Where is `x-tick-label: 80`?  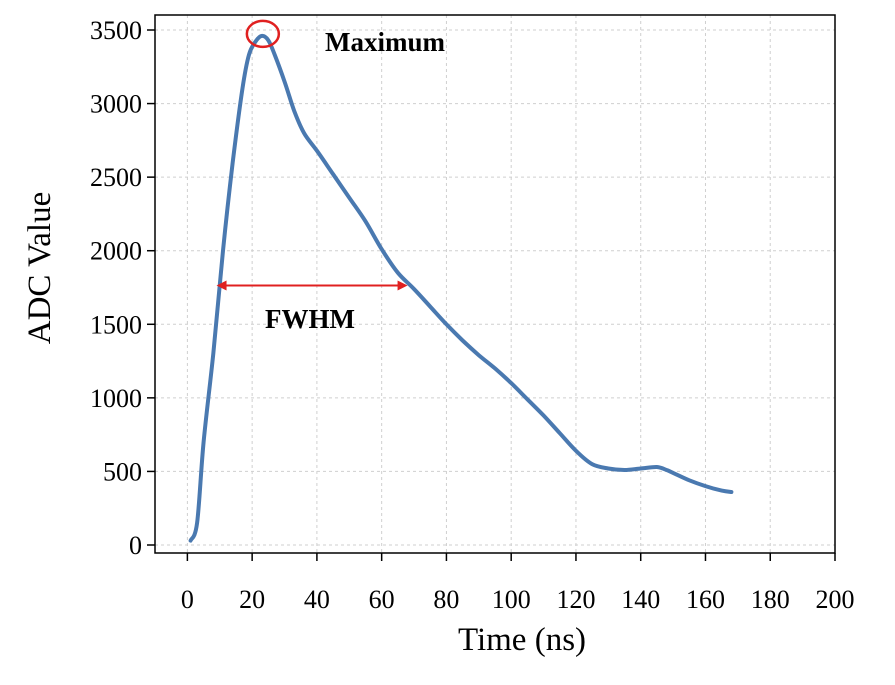 x-tick-label: 80 is located at coordinates (446, 599).